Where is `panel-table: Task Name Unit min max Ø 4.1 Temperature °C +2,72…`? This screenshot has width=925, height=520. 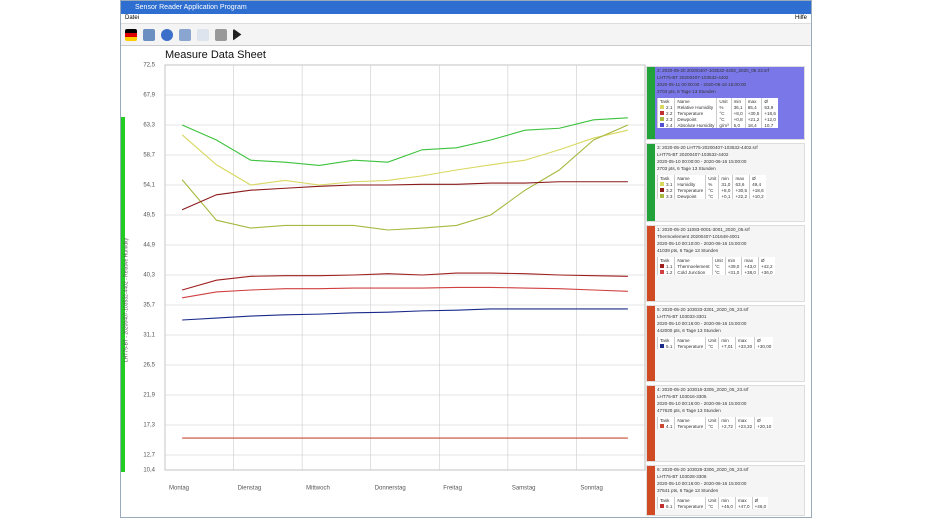 panel-table: Task Name Unit min max Ø 4.1 Temperature °C +2,72… is located at coordinates (715, 423).